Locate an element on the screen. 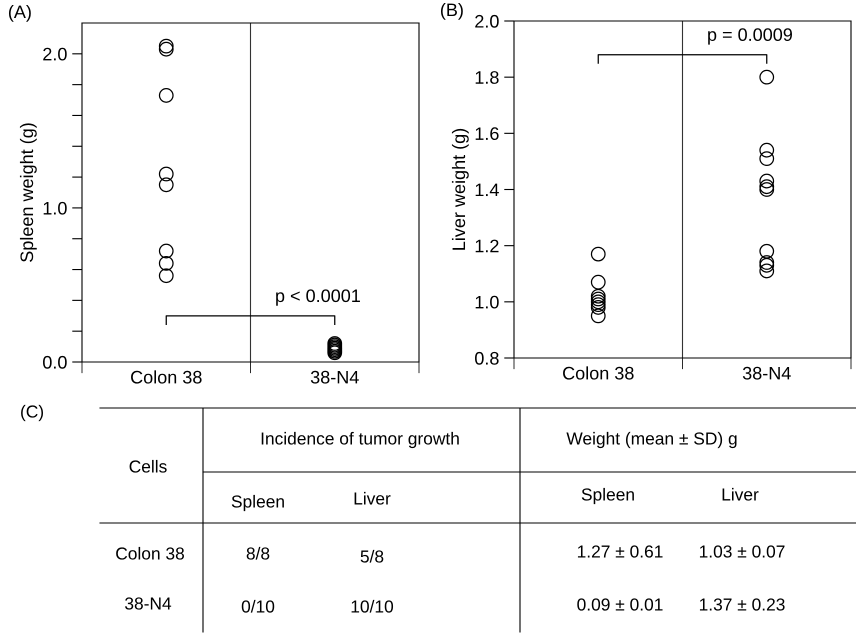  text: 1.27 ± 0.61 is located at coordinates (620, 551).